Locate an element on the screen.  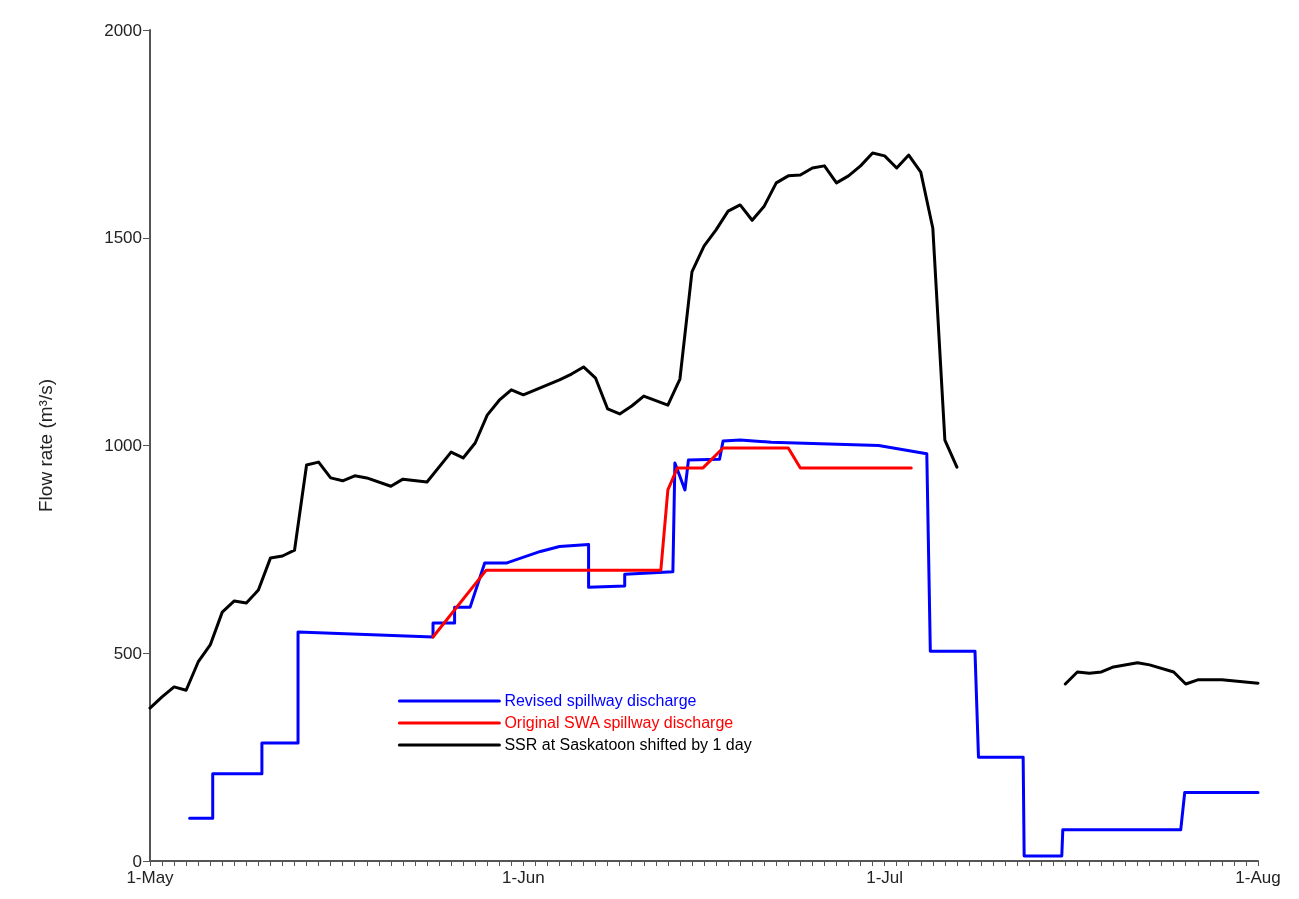
y-tick-label: 500 is located at coordinates (127, 653).